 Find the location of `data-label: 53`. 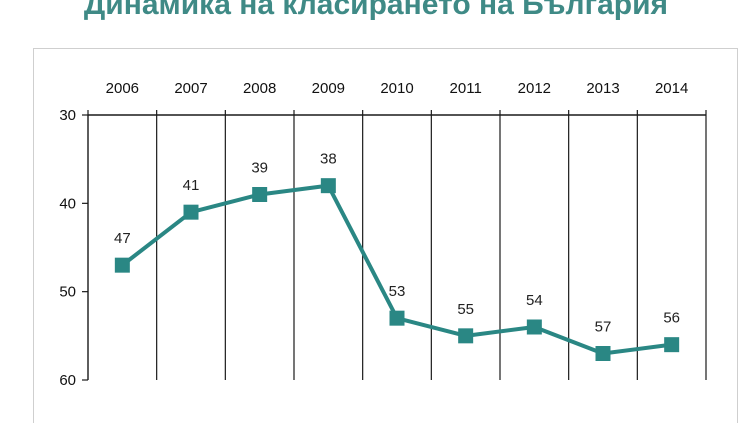

data-label: 53 is located at coordinates (397, 291).